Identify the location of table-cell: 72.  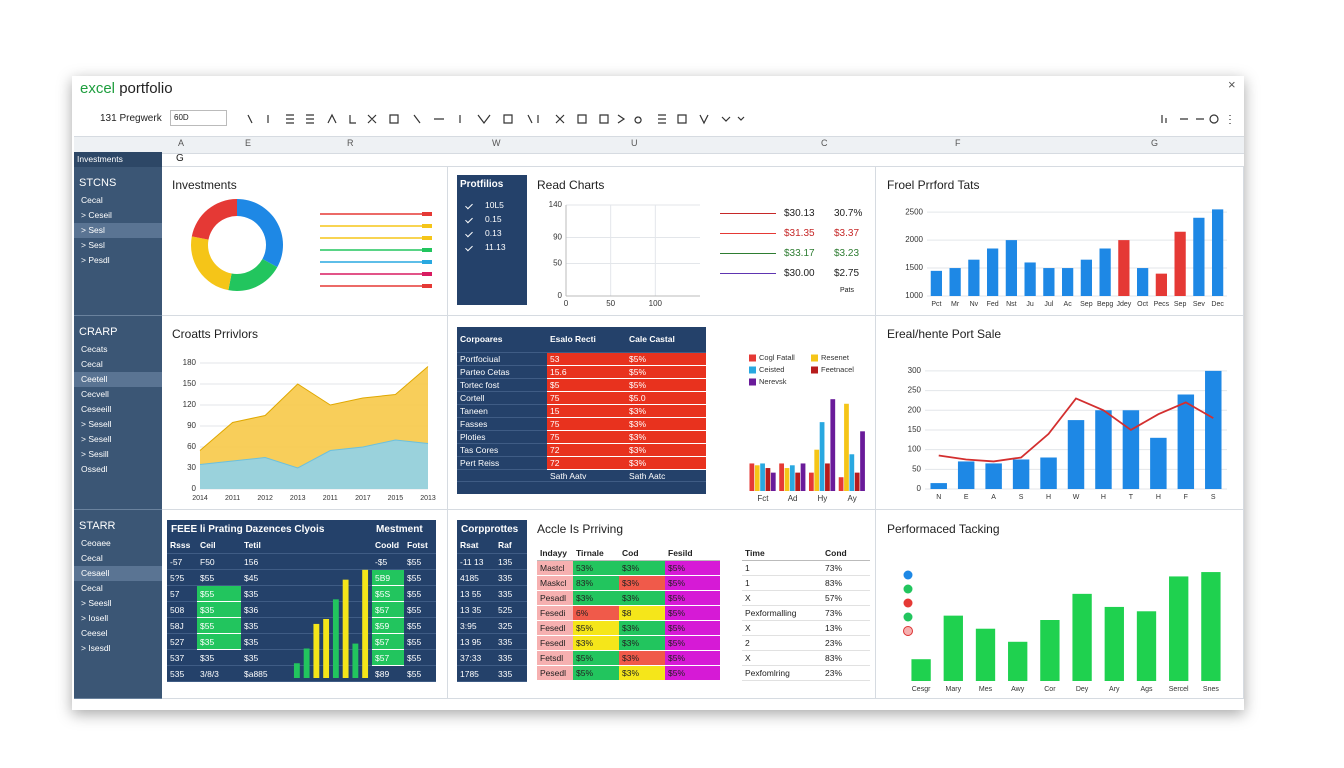
(586, 463).